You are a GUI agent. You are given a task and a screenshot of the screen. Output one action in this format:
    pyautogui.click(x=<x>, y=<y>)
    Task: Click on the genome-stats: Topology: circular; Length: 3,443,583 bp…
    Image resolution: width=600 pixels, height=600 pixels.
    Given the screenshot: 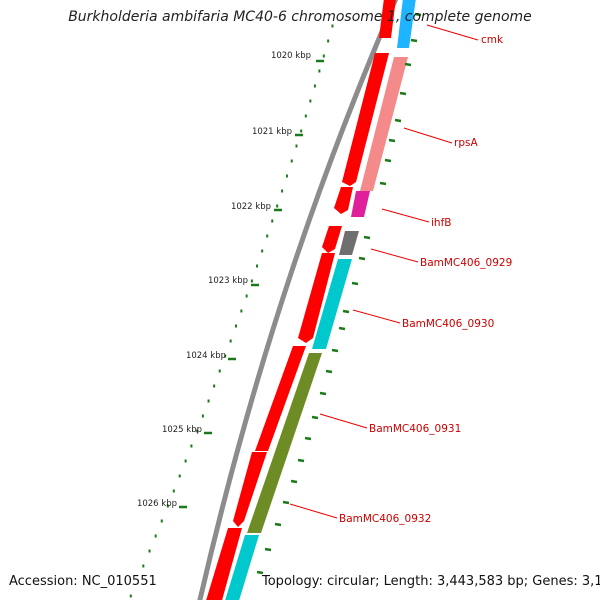 What is the action you would take?
    pyautogui.click(x=431, y=581)
    